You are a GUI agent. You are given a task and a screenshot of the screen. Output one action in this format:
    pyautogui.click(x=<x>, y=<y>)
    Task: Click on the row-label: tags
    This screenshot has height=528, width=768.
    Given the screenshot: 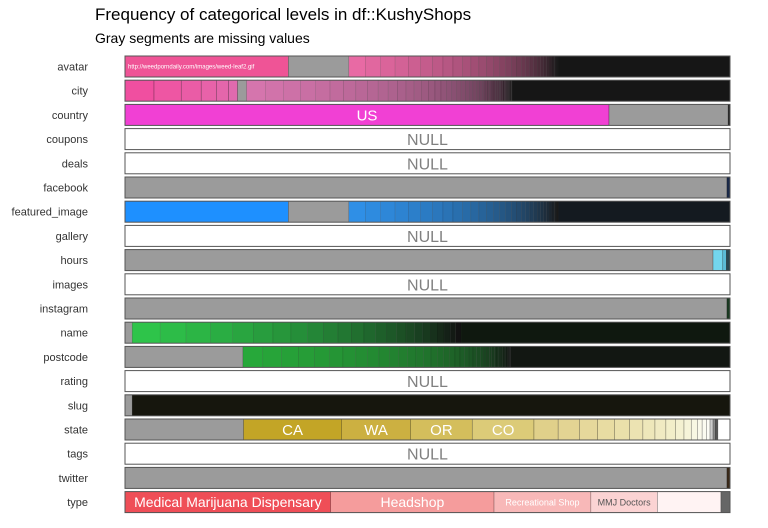 What is the action you would take?
    pyautogui.click(x=77, y=455)
    